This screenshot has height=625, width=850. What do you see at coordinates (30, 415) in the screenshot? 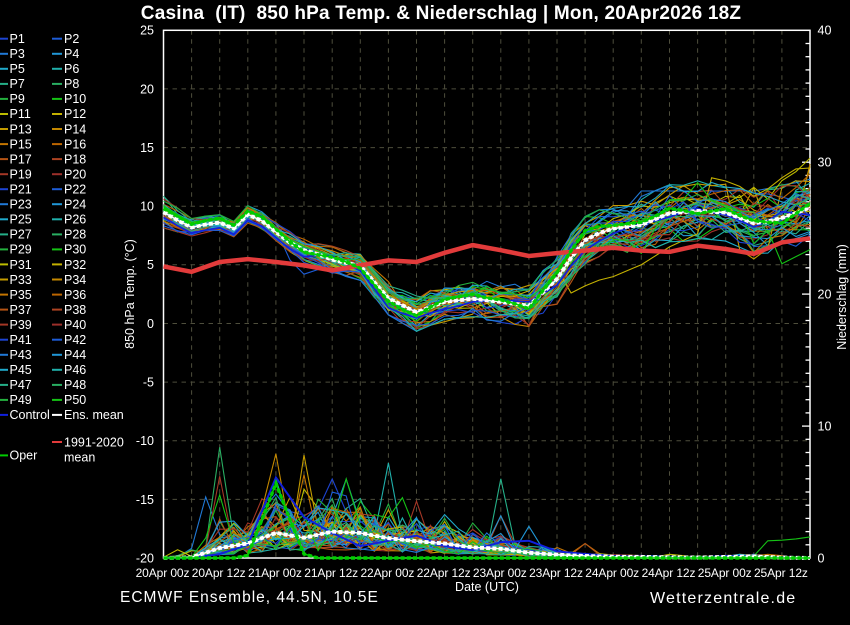
I see `svg-text: Control` at bounding box center [30, 415].